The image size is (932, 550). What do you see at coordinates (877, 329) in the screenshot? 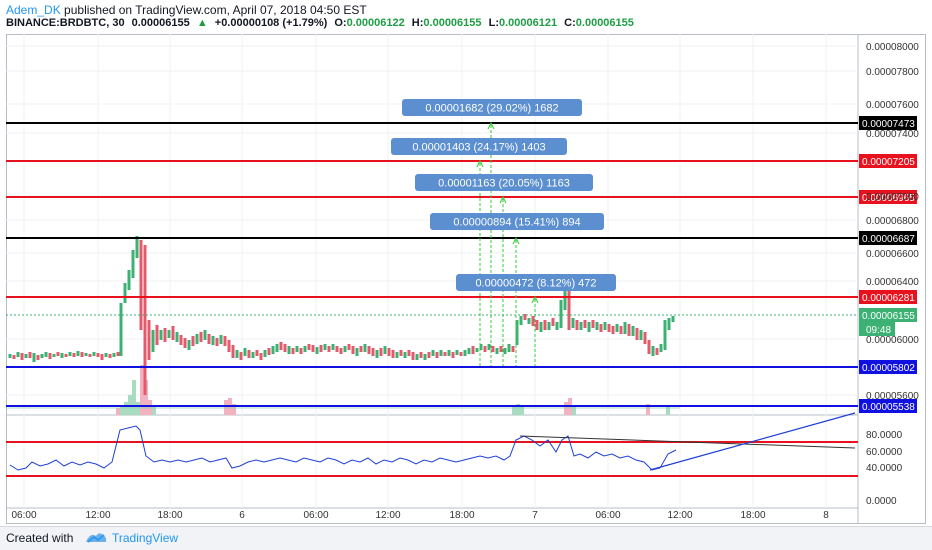
I see `countdown-tag` at bounding box center [877, 329].